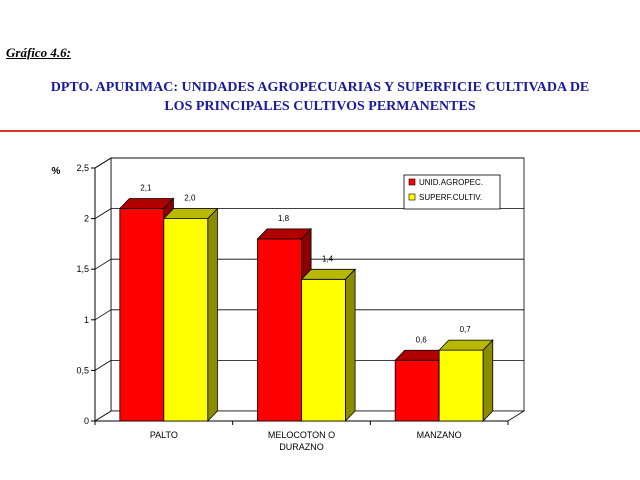 The height and width of the screenshot is (480, 640). I want to click on x-tick-label: PALTO, so click(164, 435).